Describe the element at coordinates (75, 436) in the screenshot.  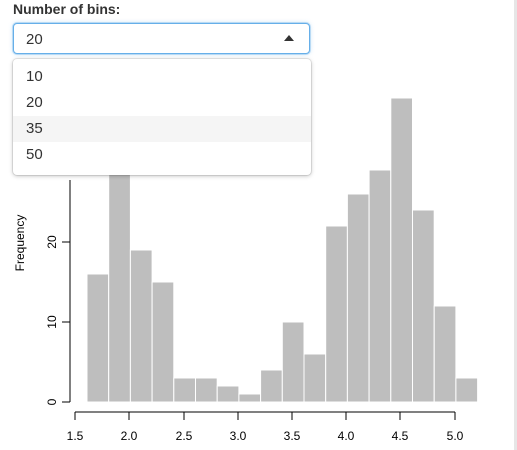
I see `x-tick-label: 1.5` at that location.